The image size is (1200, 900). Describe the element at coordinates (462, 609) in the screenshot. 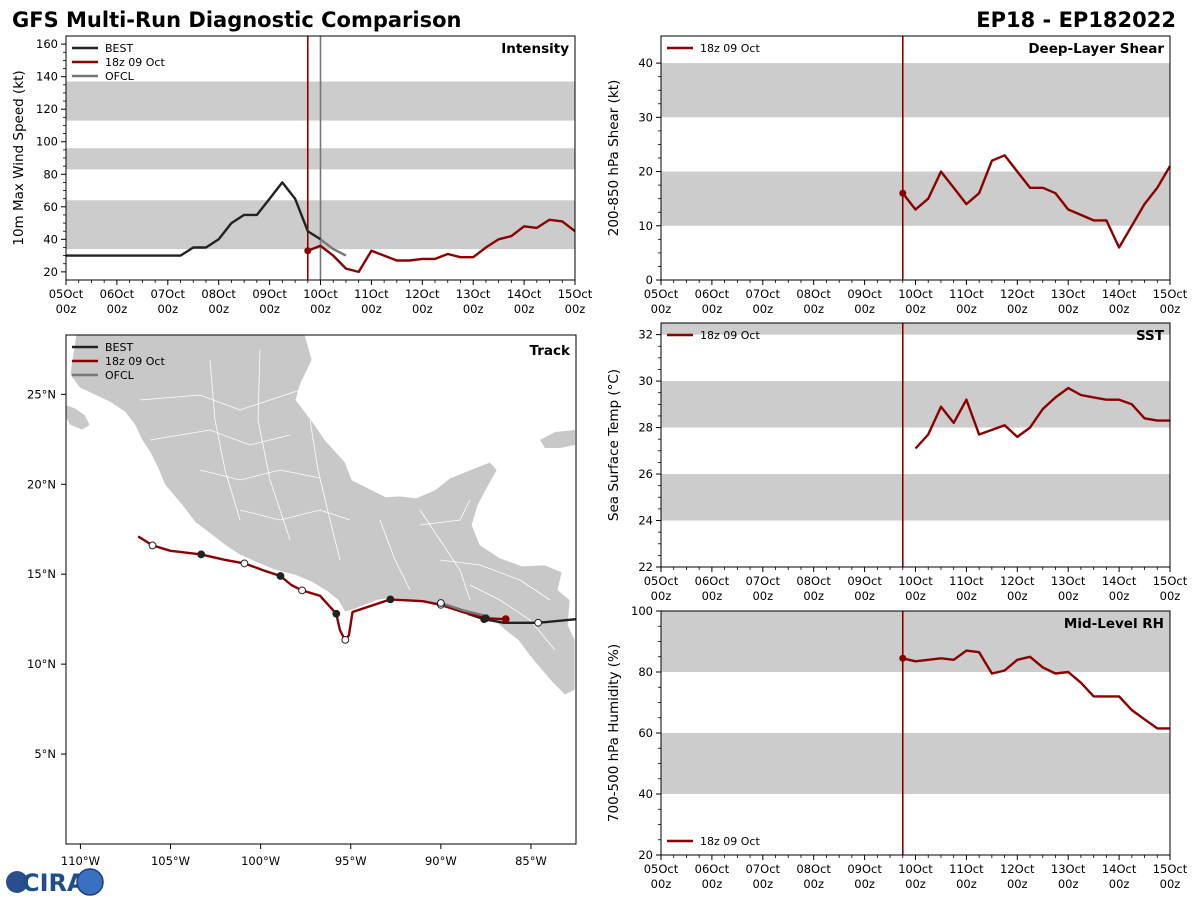

I see `track-line-ofcl` at that location.